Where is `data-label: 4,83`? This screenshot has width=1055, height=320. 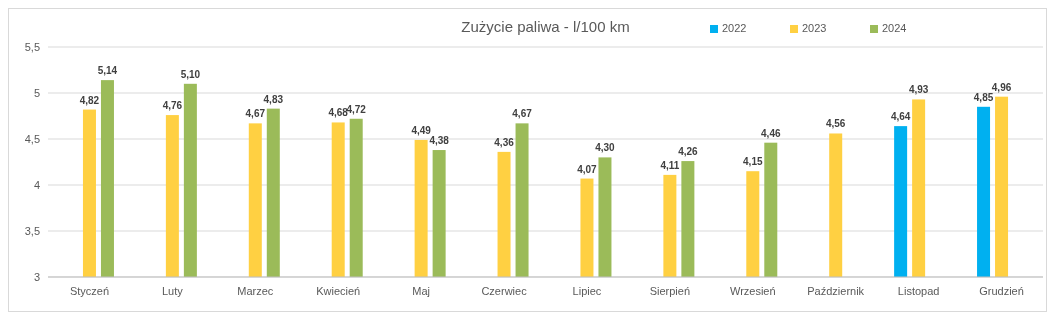 data-label: 4,83 is located at coordinates (273, 99).